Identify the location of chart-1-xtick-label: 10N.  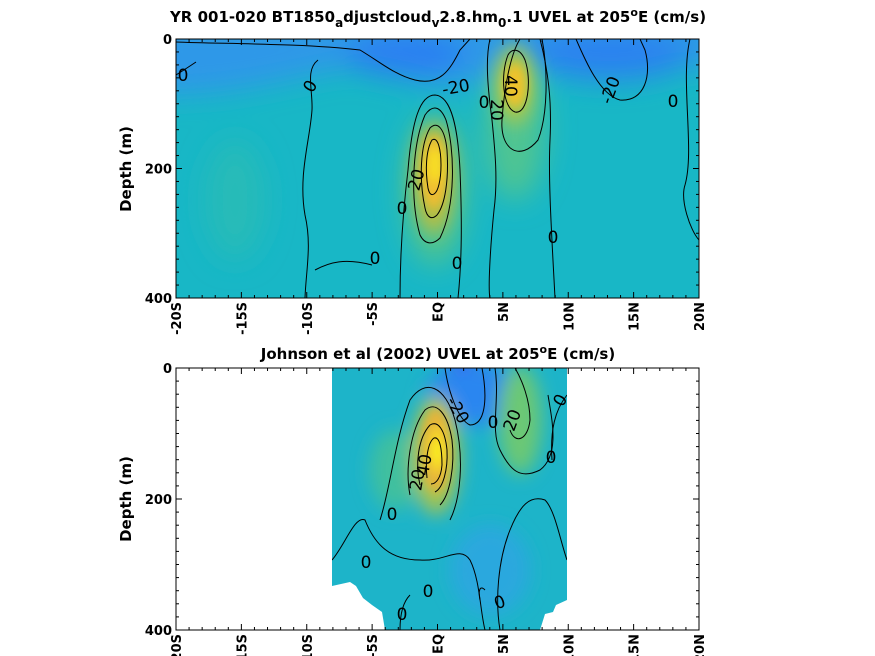
(569, 316).